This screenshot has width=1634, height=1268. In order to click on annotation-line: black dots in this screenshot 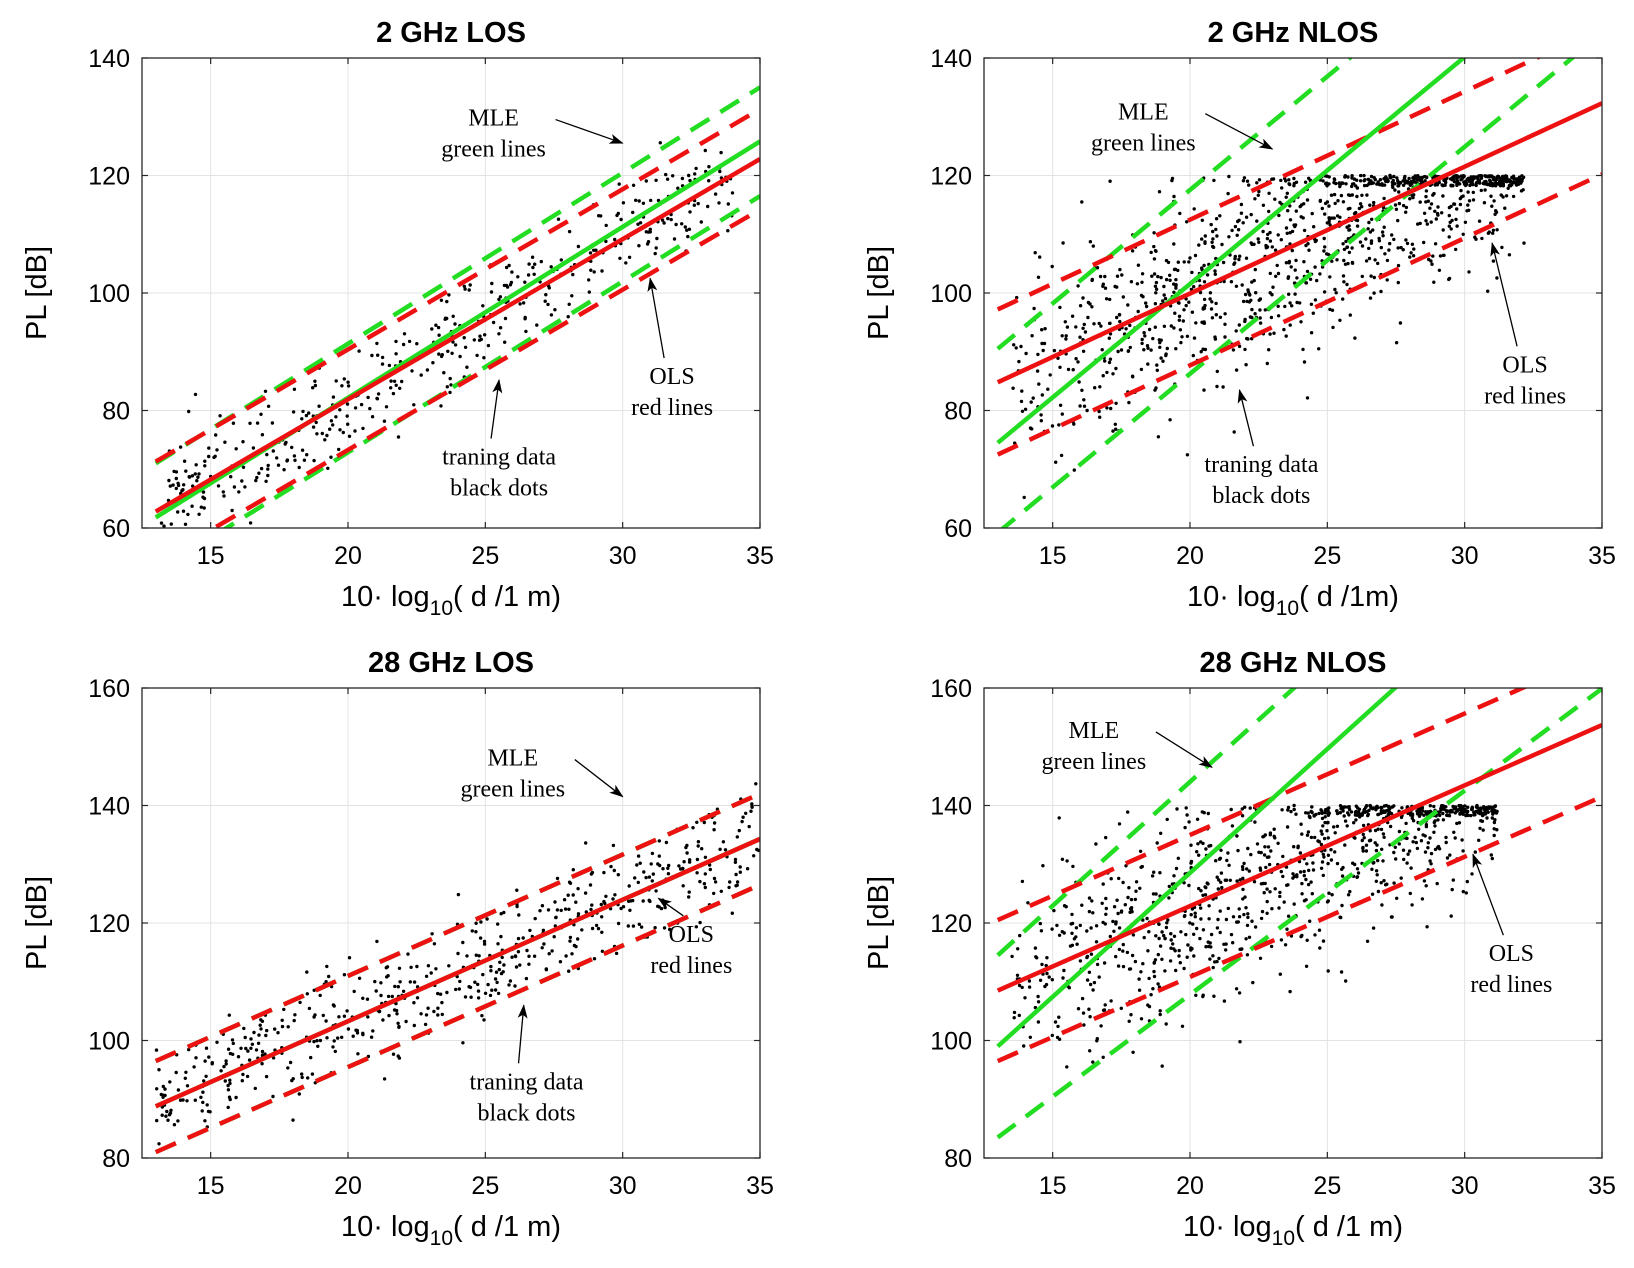, I will do `click(499, 489)`.